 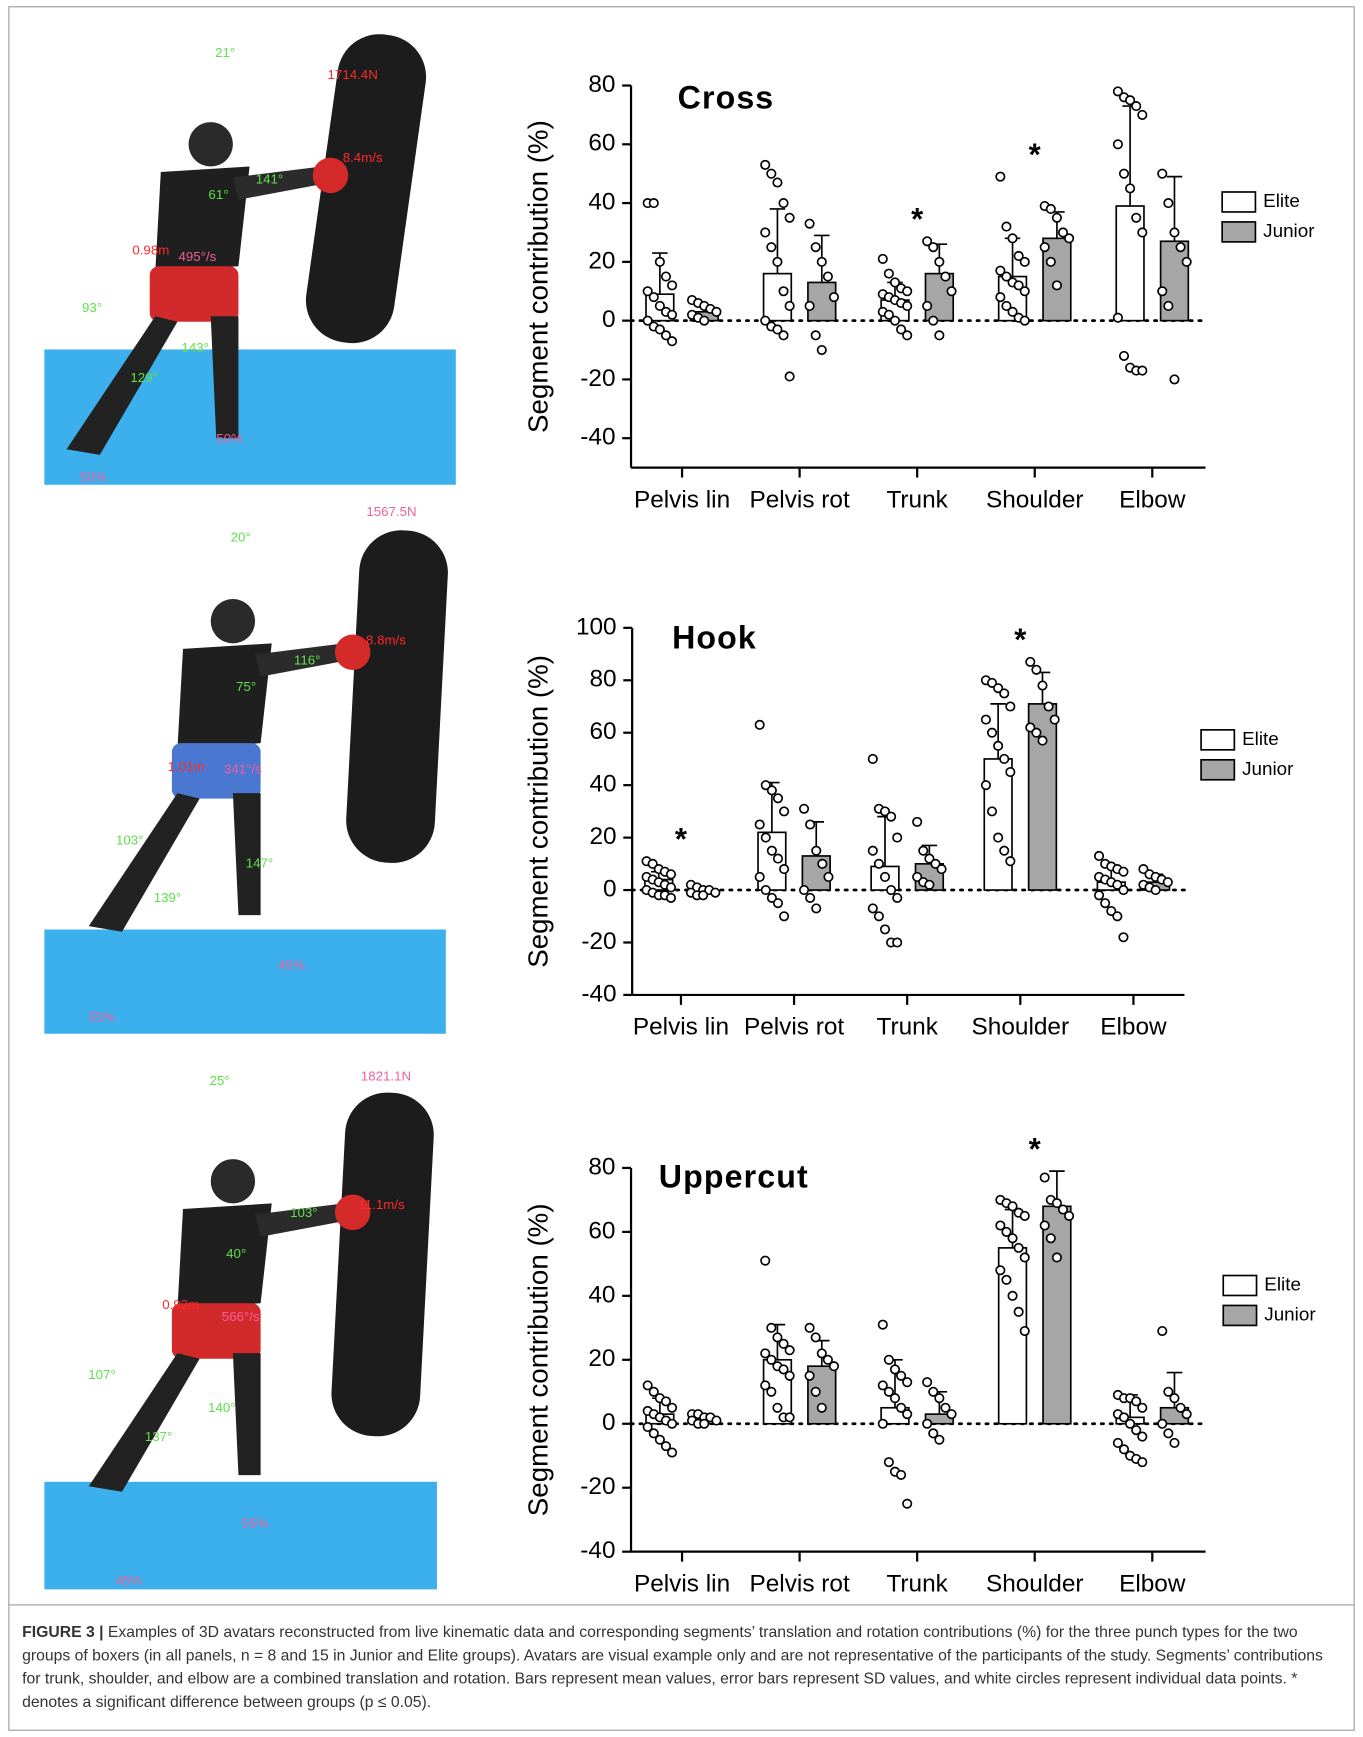 I want to click on avatar-label: 0.98m, so click(x=150, y=249).